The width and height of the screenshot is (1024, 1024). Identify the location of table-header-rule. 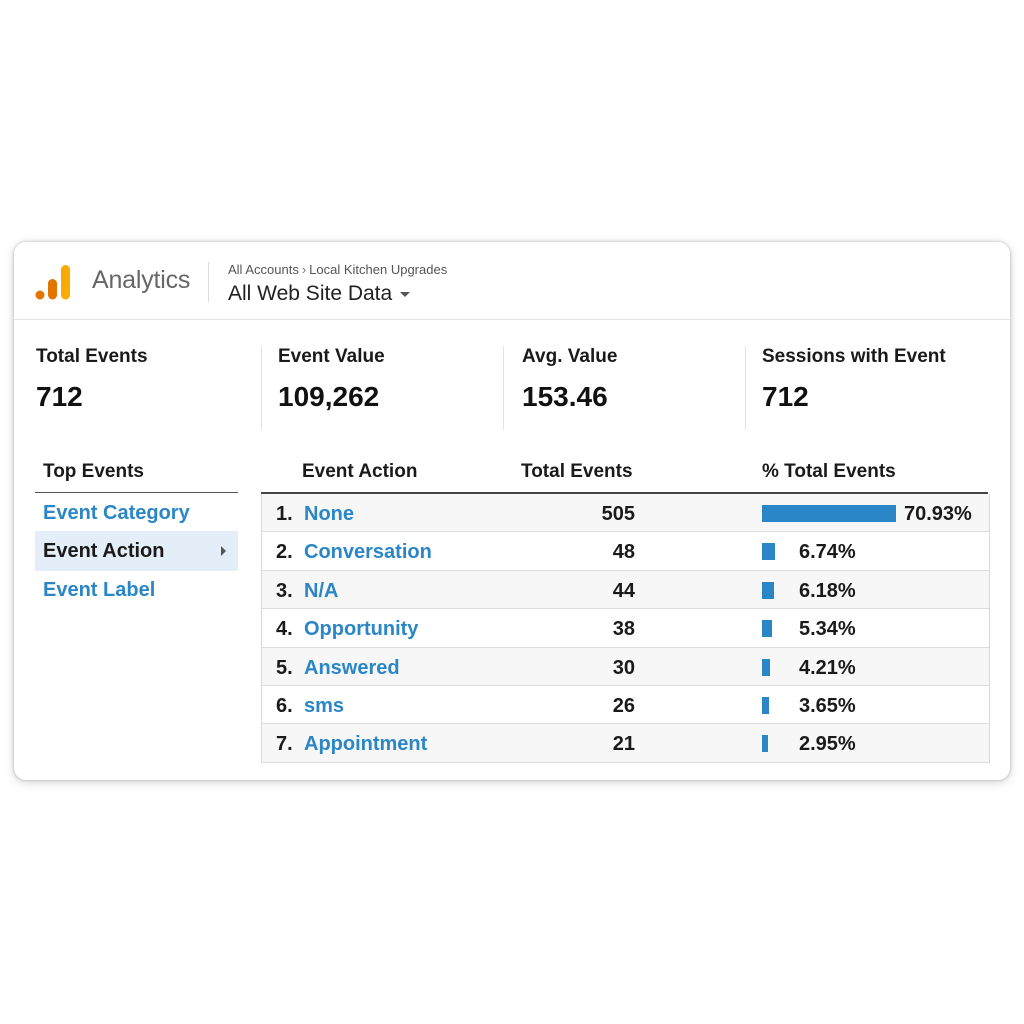
(624, 493).